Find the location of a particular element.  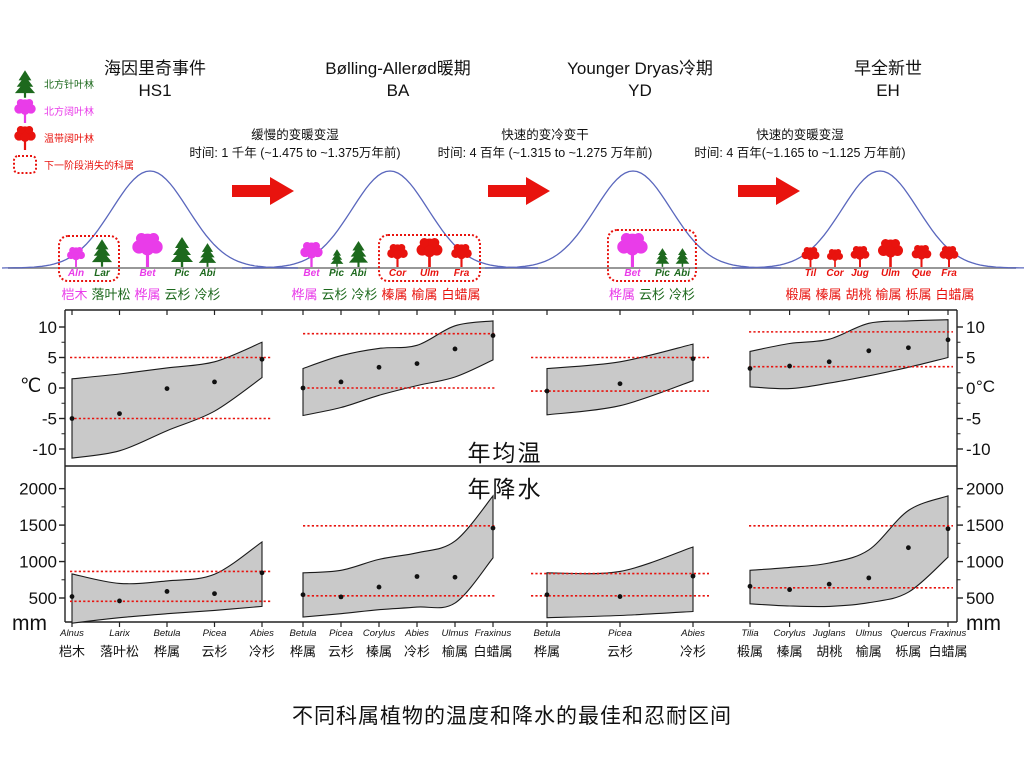

tree-item: Abi is located at coordinates (207, 261).